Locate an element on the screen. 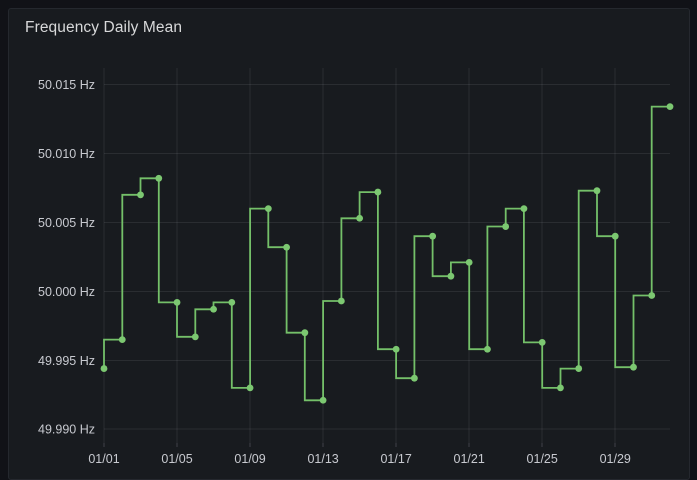  x-axis-label: 01/17 is located at coordinates (395, 459).